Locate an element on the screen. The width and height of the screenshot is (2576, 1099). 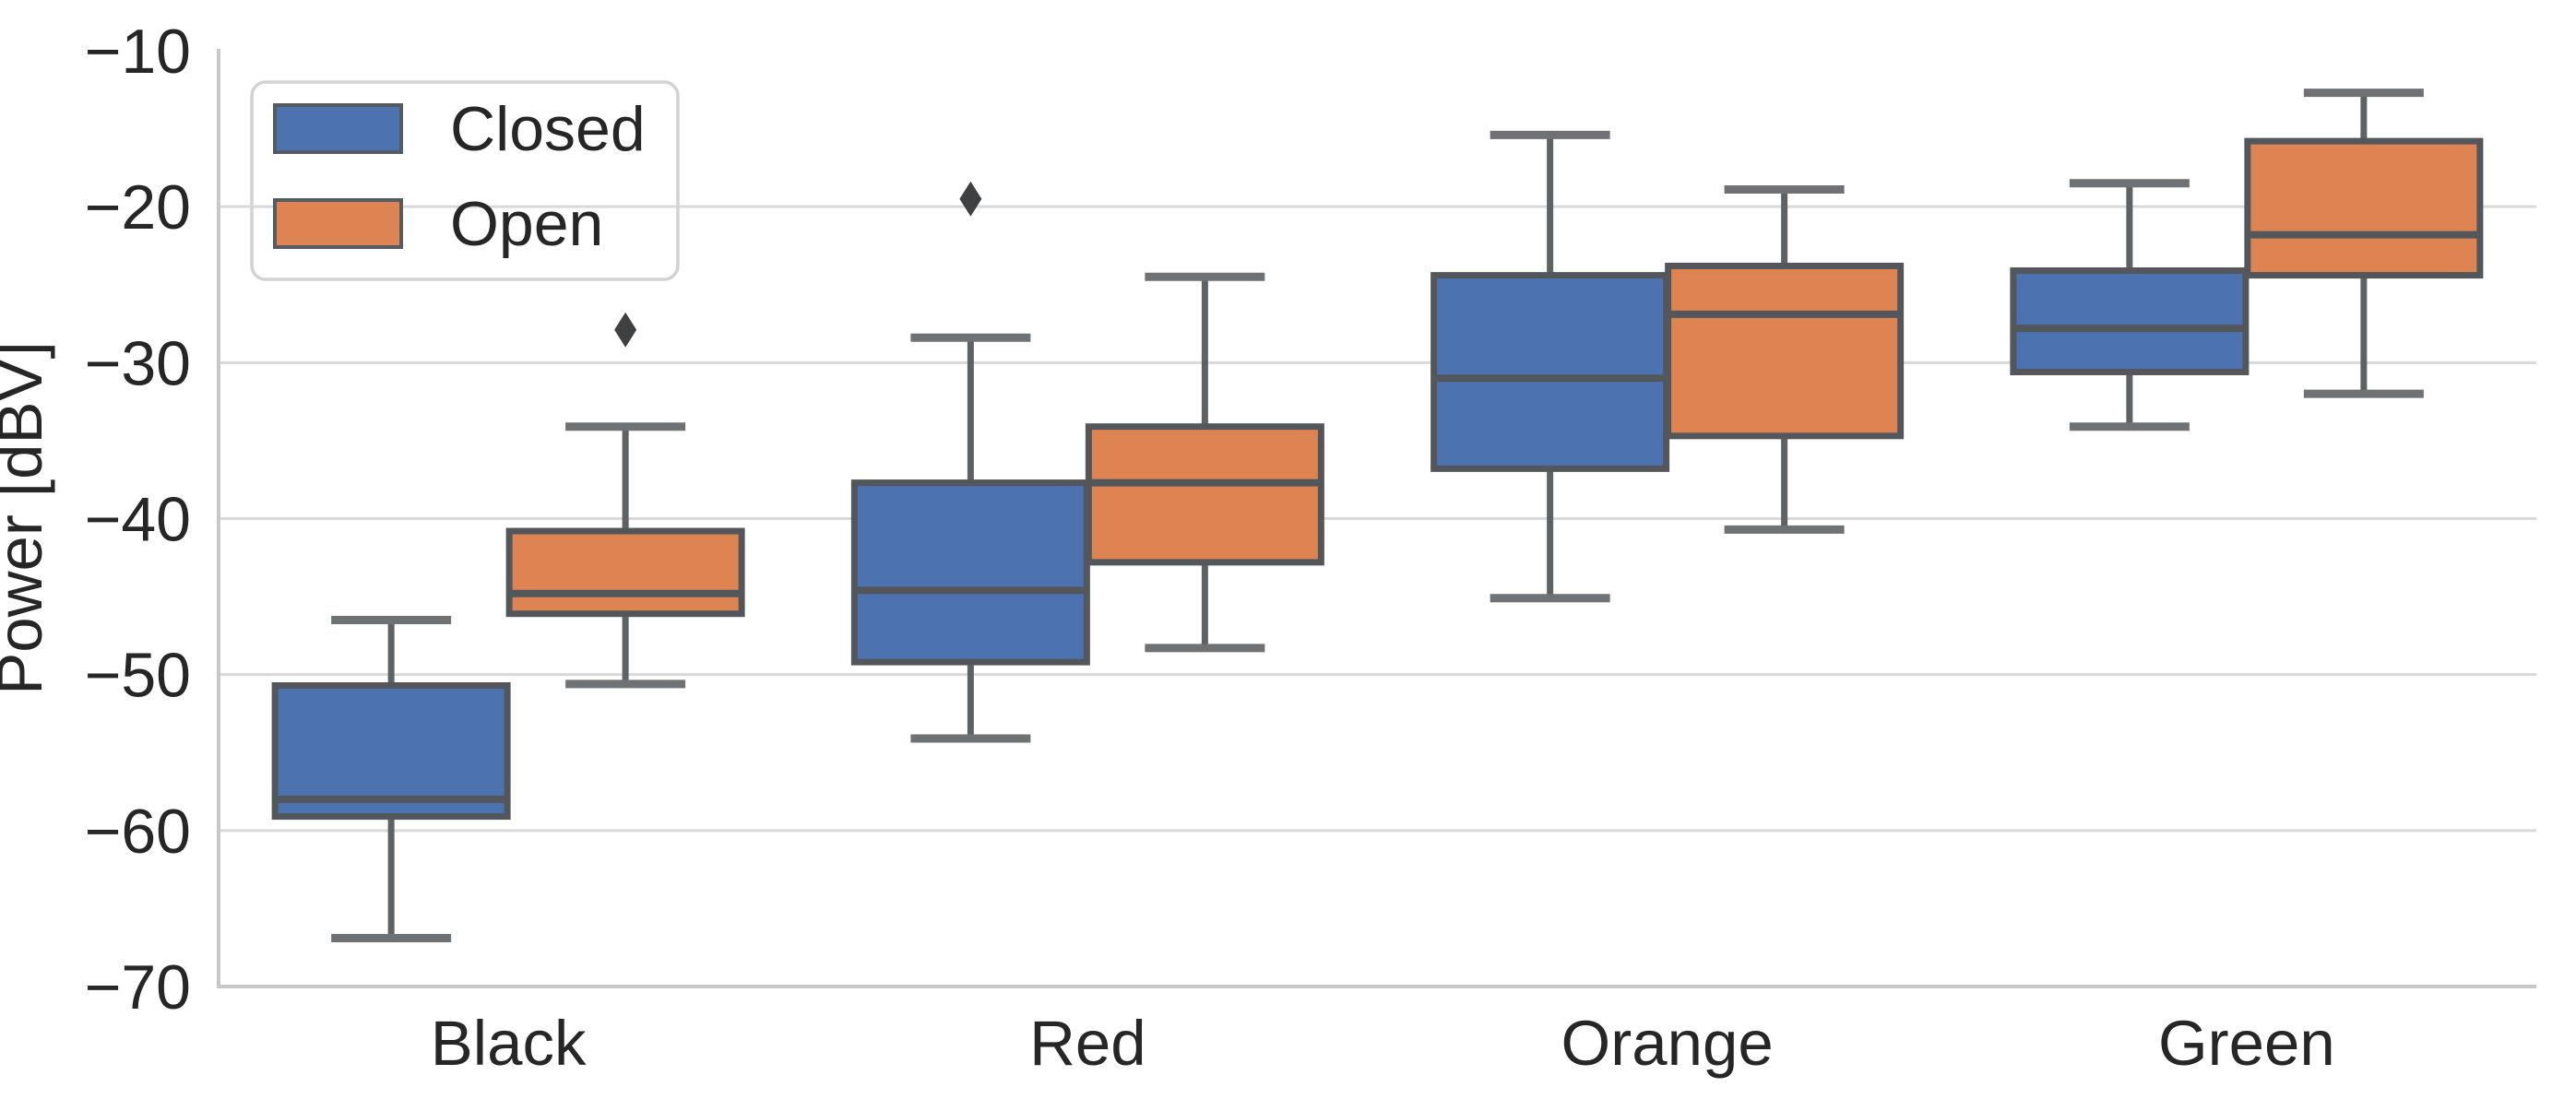
outlier-marker-closed-red is located at coordinates (970, 199).